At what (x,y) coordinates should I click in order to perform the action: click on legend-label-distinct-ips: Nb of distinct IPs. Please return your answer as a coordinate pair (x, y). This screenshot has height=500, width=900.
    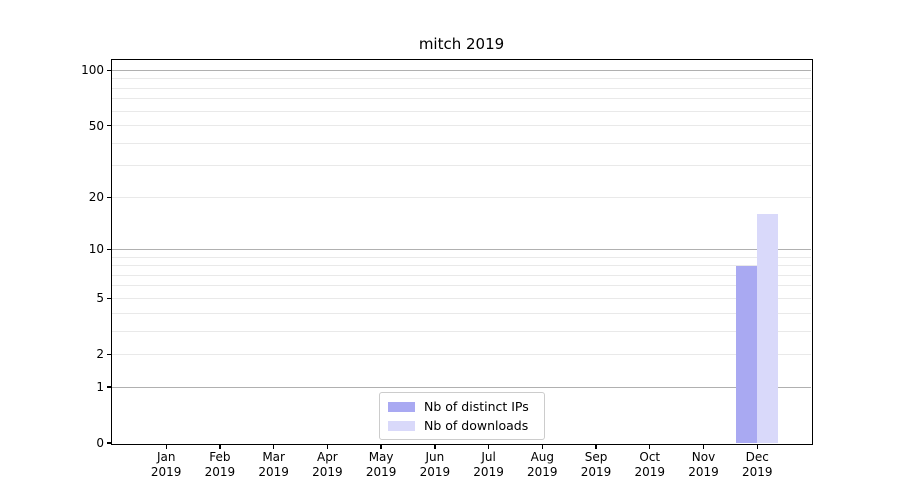
    Looking at the image, I should click on (476, 406).